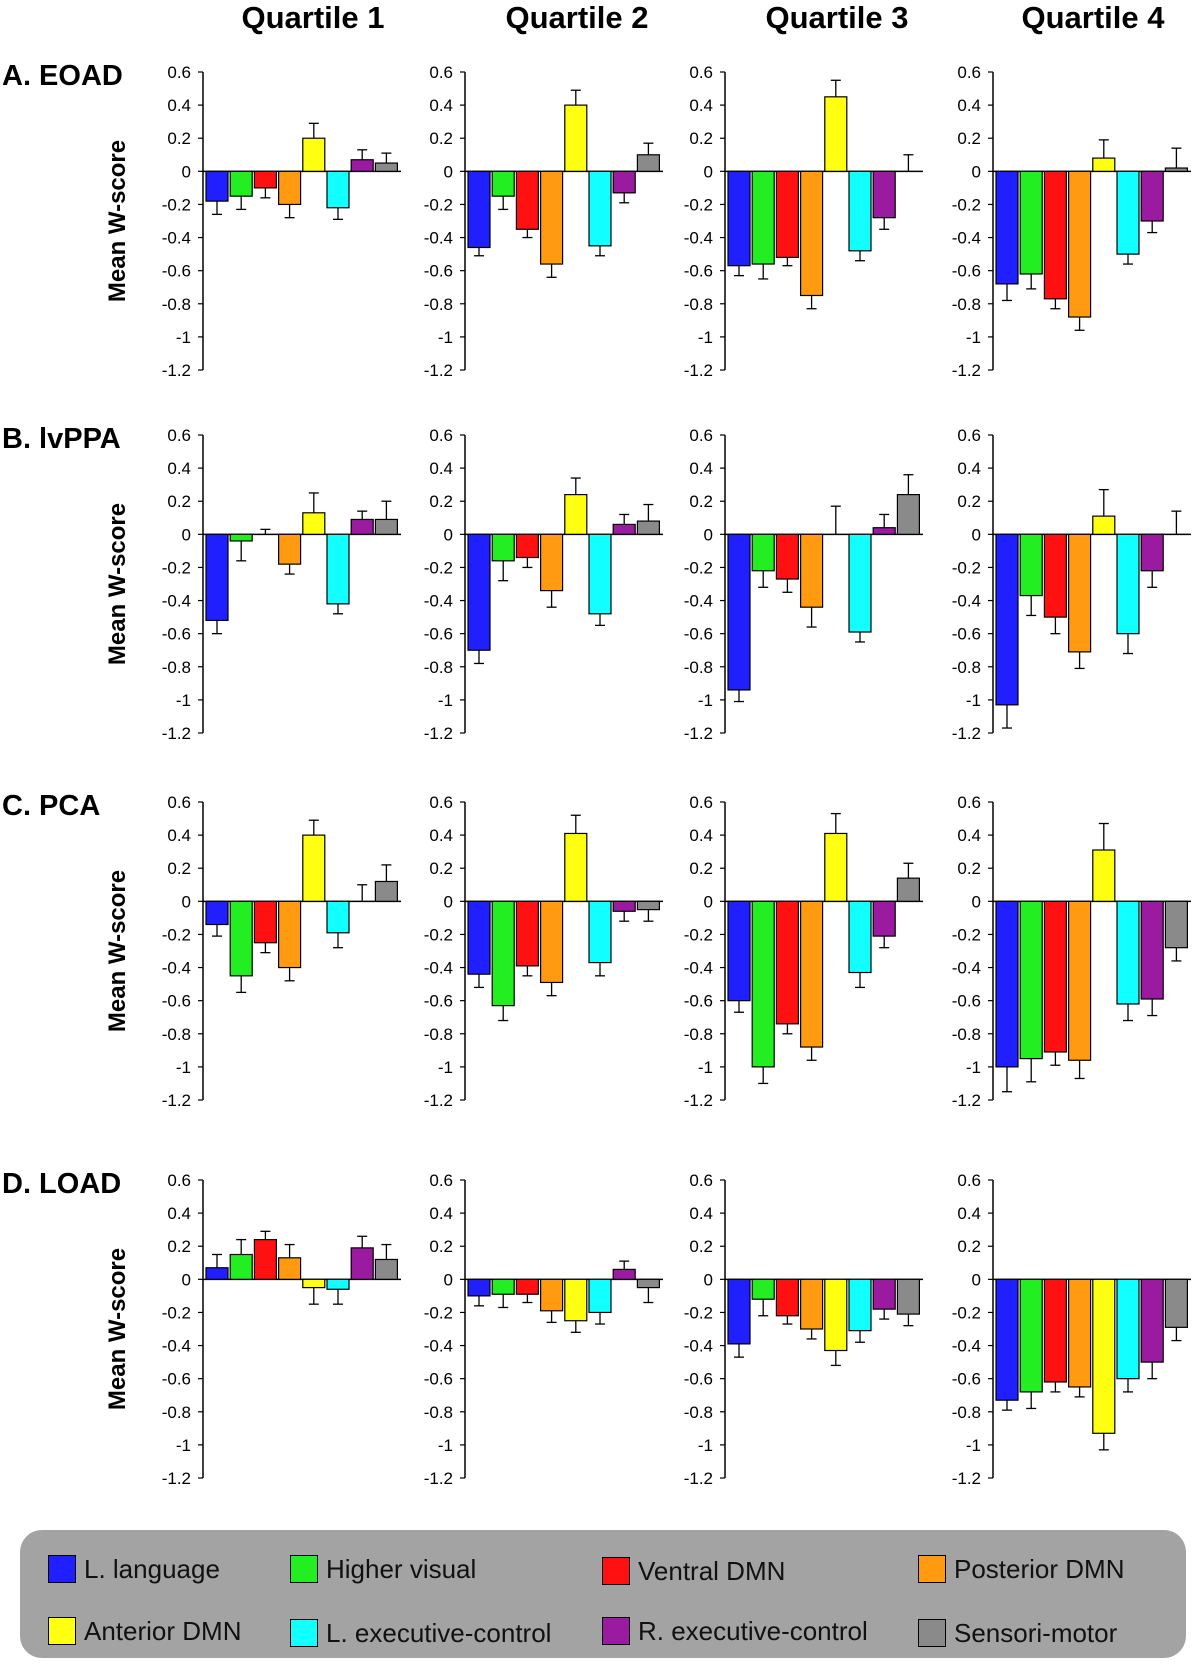  Describe the element at coordinates (51, 806) in the screenshot. I see `row-label-c-pca: C. PCA` at that location.